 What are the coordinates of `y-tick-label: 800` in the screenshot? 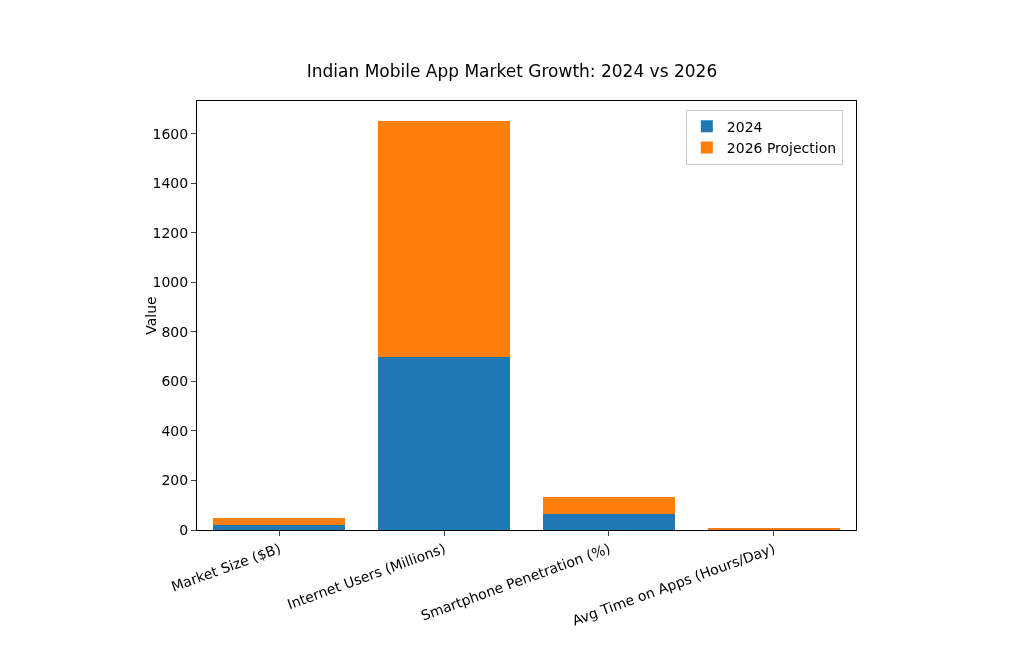 It's located at (175, 331).